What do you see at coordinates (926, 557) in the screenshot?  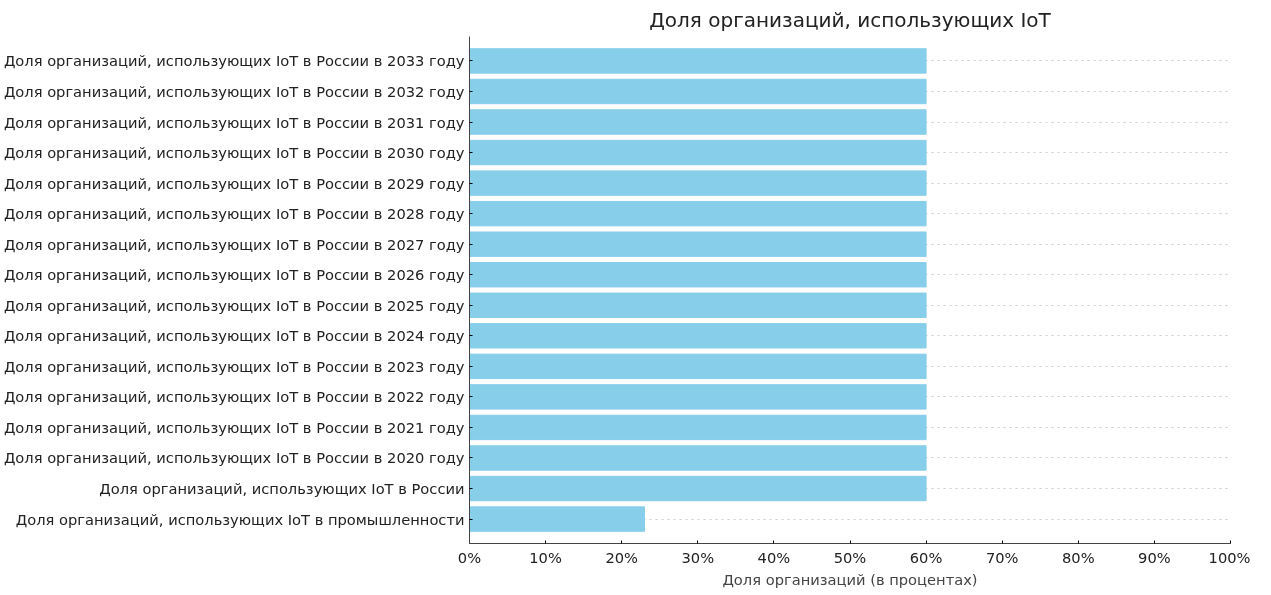 I see `x-tick-label: 60%` at bounding box center [926, 557].